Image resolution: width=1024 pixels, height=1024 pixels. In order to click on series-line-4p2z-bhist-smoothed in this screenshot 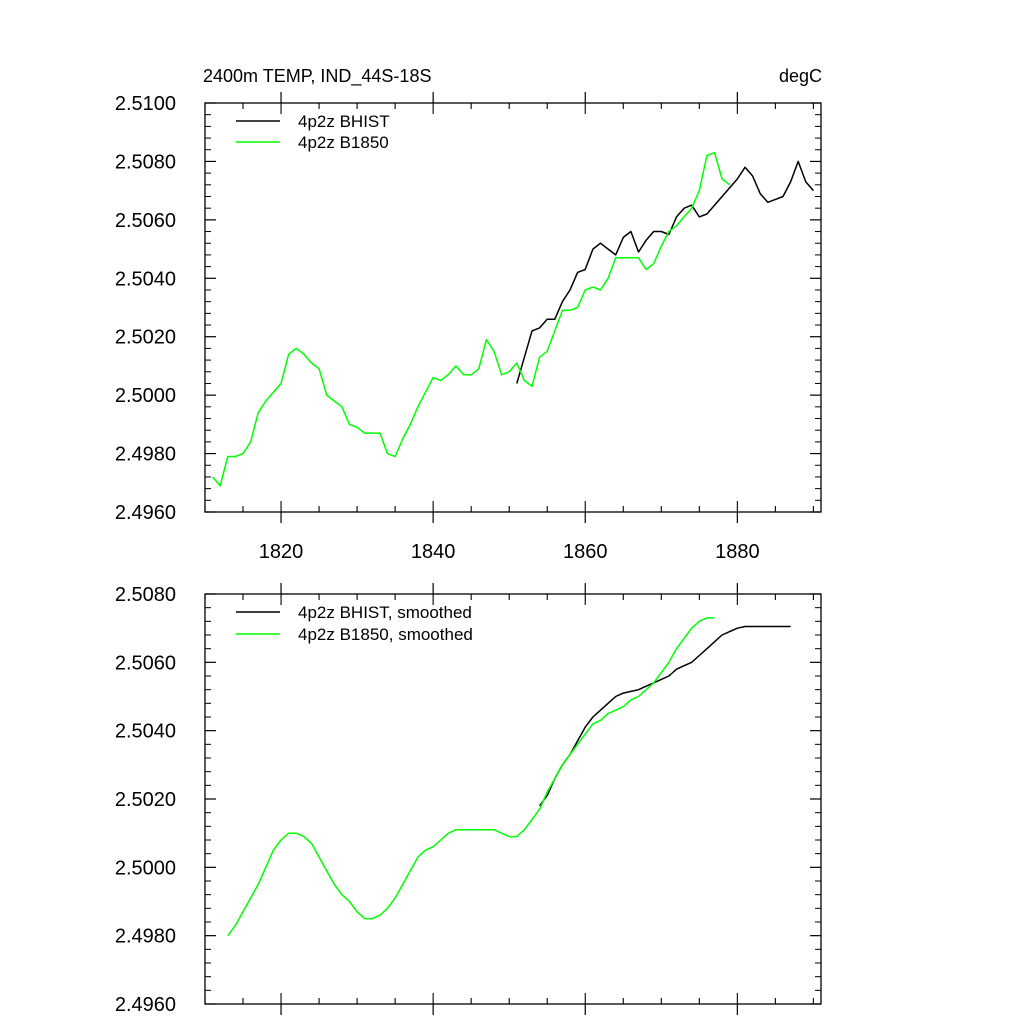, I will do `click(664, 716)`.